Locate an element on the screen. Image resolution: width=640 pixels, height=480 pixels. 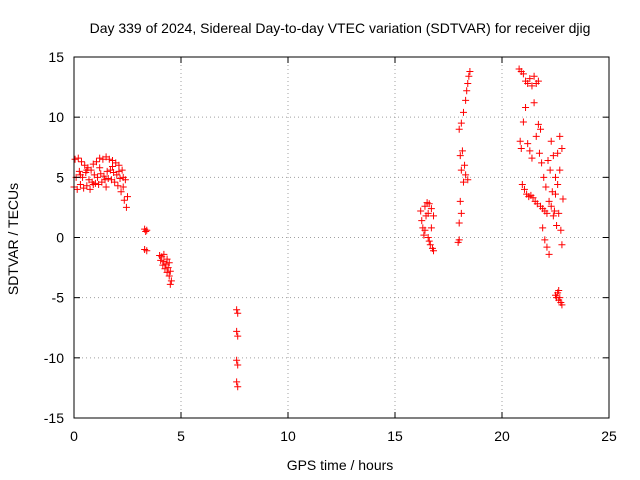
x-tick-label: 15 is located at coordinates (395, 436).